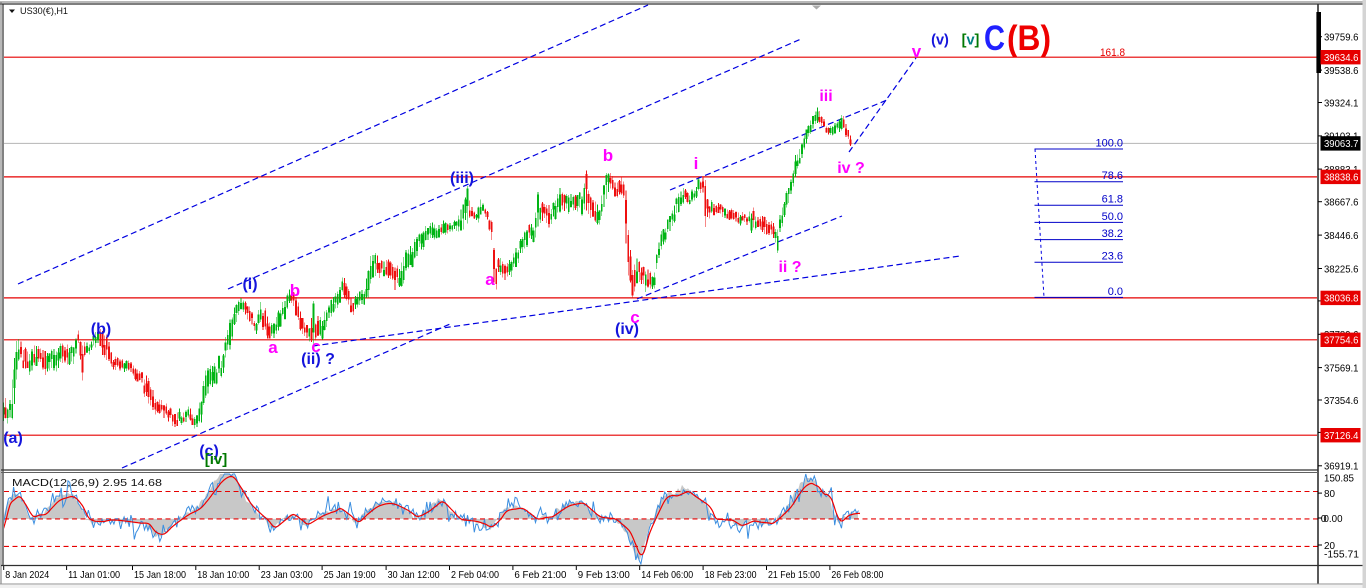 The image size is (1366, 588). I want to click on svg-text: 25 Jan 19:00, so click(350, 575).